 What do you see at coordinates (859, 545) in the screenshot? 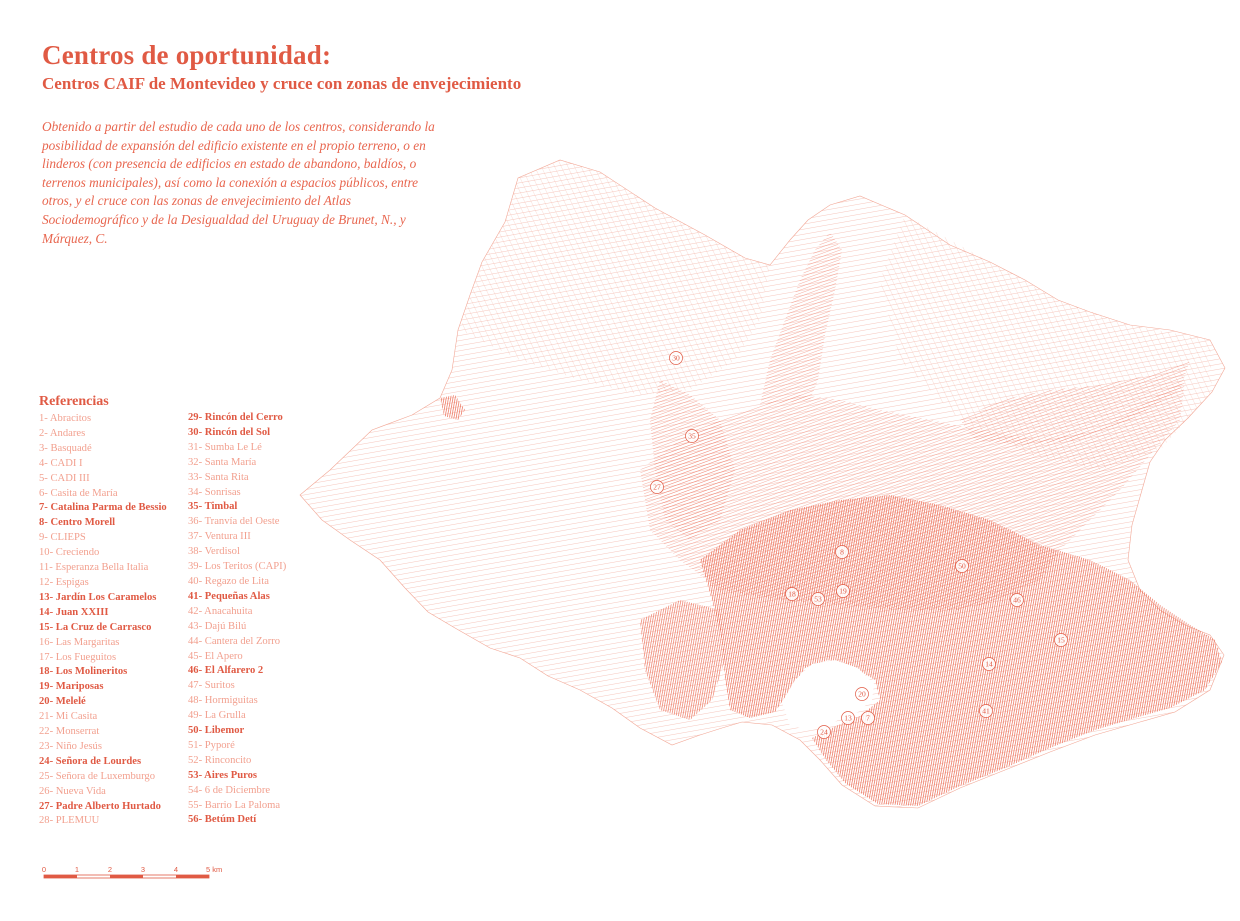
I see `center-markers: 30 35 27 8 50 18 53 19 46 15 14 20 13 7 24 41` at bounding box center [859, 545].